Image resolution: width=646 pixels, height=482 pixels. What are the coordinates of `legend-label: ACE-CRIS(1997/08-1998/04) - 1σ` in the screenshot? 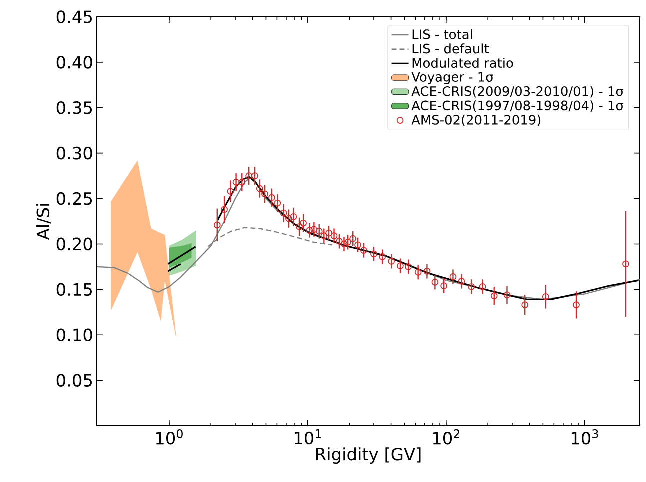 It's located at (518, 106).